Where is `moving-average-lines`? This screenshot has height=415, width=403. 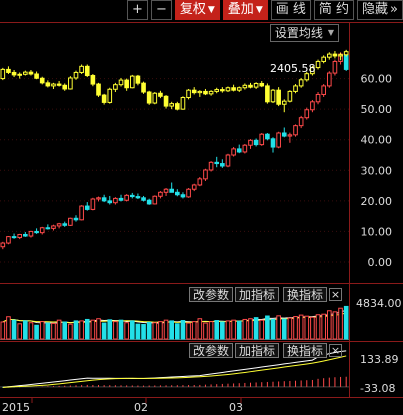 moving-average-lines is located at coordinates (174, 316).